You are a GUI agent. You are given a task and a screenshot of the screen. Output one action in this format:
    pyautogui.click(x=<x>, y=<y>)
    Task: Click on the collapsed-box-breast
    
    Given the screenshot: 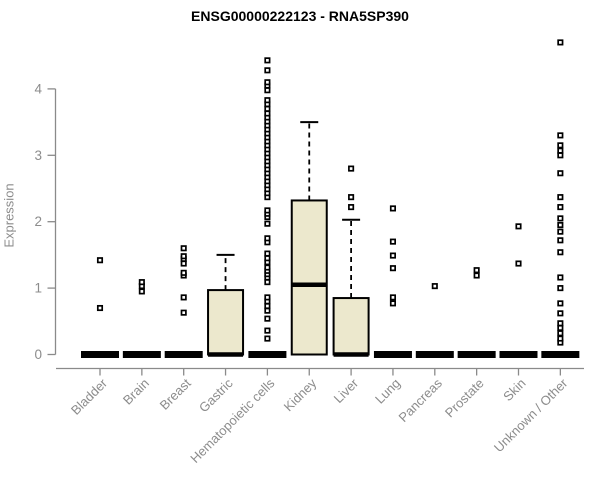 What is the action you would take?
    pyautogui.click(x=183, y=354)
    